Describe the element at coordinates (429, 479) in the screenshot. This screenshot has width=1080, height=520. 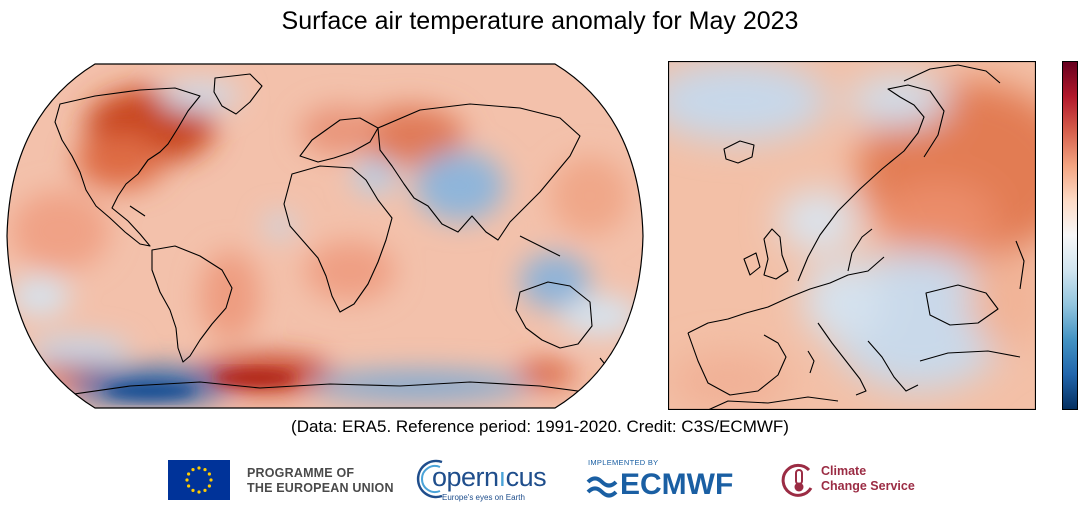
I see `copernicus-c-icon` at that location.